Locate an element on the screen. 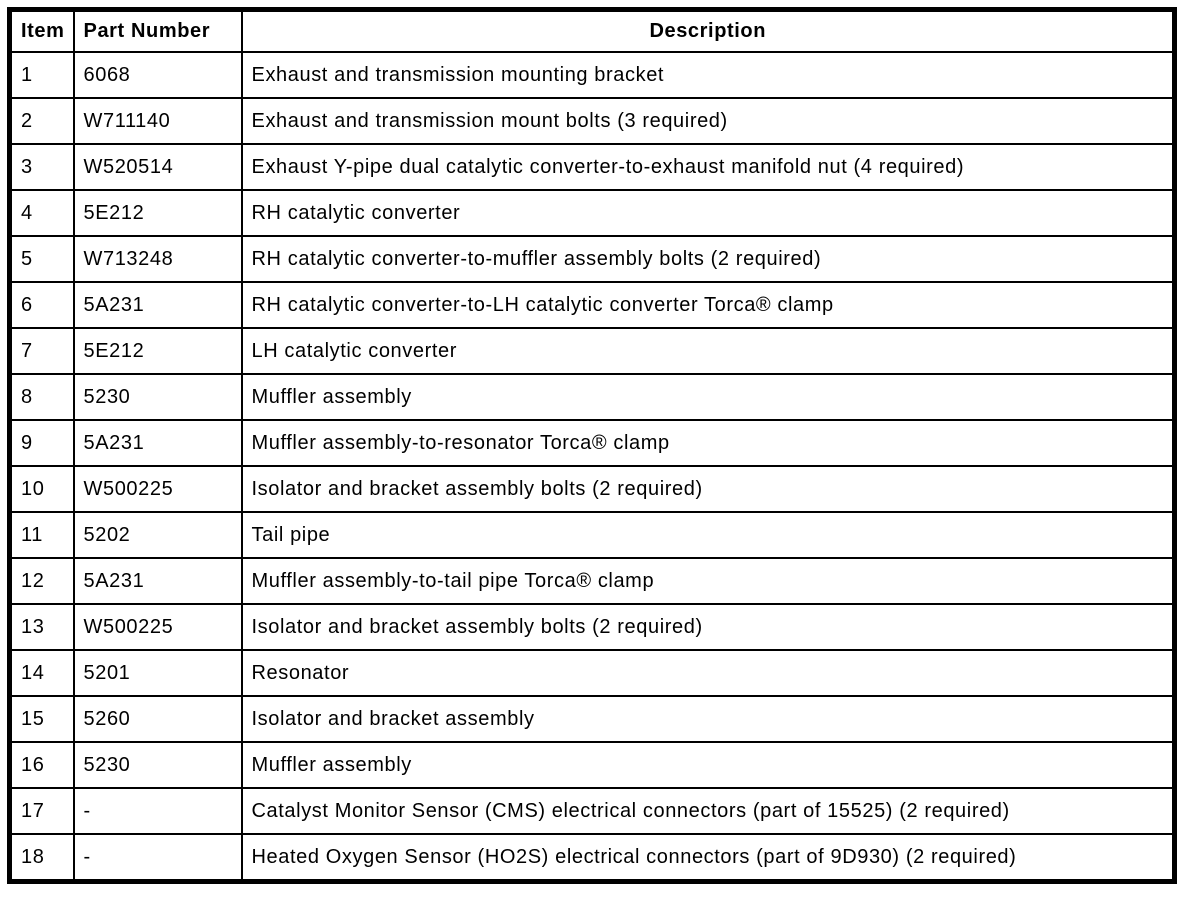 Image resolution: width=1184 pixels, height=924 pixels. description-cell: RH catalytic converter is located at coordinates (708, 213).